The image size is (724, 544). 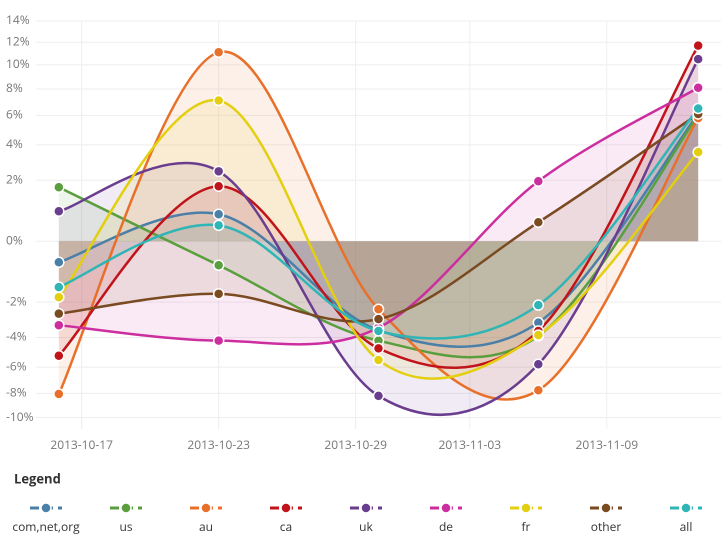 I want to click on legend-label: us, so click(x=125, y=526).